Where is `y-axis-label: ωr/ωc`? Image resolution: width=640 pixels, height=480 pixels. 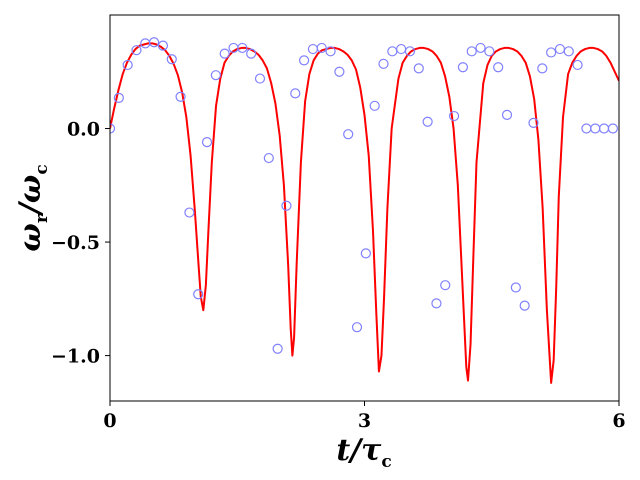 y-axis-label: ωr/ωc is located at coordinates (32, 207).